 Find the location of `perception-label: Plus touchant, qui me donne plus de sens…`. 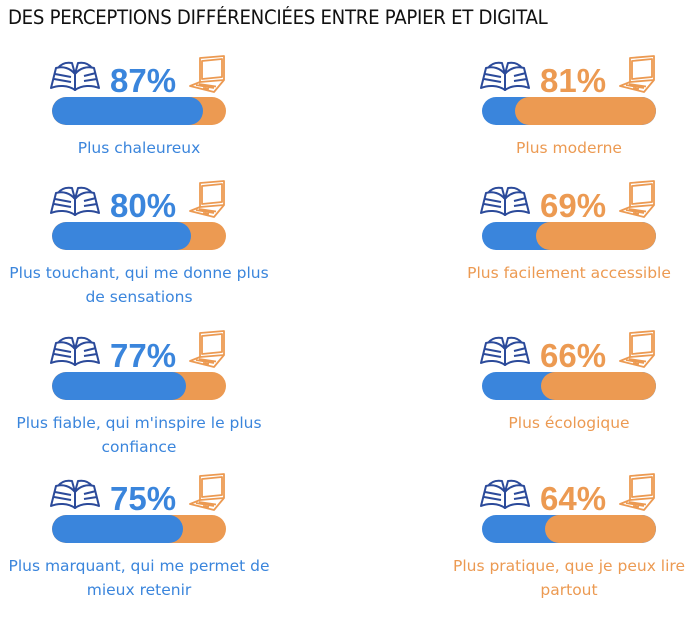

perception-label: Plus touchant, qui me donne plus de sens… is located at coordinates (139, 285).